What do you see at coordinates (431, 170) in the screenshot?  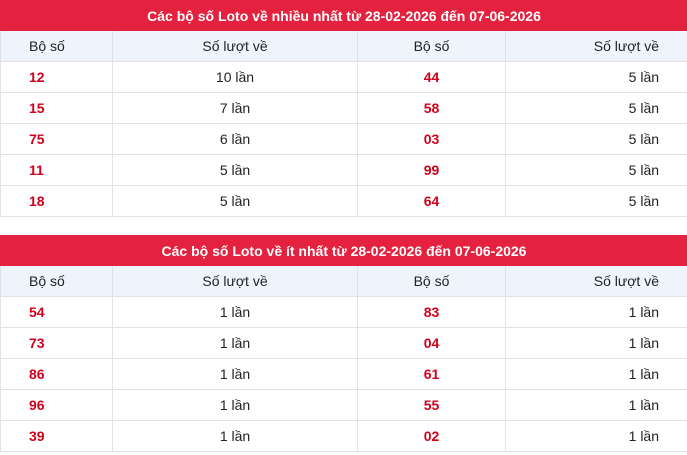 I see `number-cell: 99` at bounding box center [431, 170].